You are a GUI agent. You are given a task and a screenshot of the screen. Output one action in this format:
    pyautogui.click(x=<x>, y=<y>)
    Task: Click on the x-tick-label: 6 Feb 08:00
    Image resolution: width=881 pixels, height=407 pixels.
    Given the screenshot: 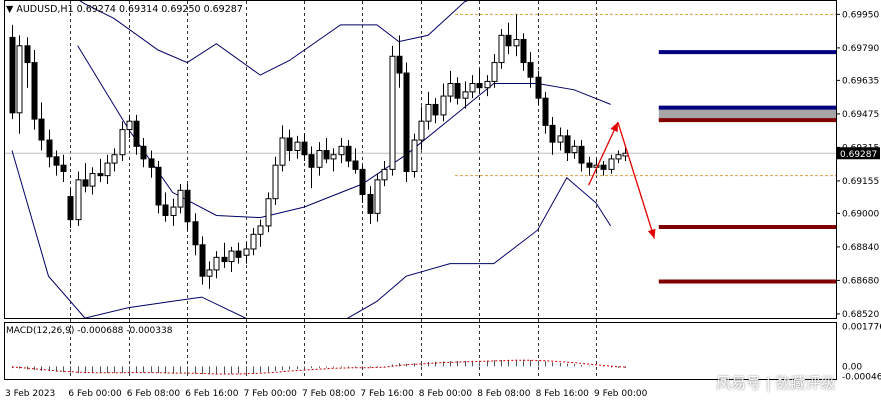 What is the action you would take?
    pyautogui.click(x=154, y=394)
    